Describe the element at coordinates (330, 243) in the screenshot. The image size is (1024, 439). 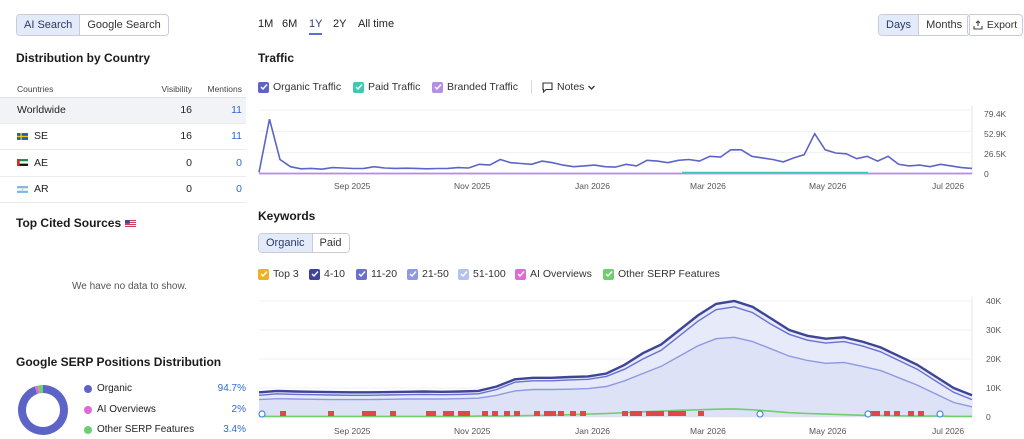
I see `paid-tab: Paid` at that location.